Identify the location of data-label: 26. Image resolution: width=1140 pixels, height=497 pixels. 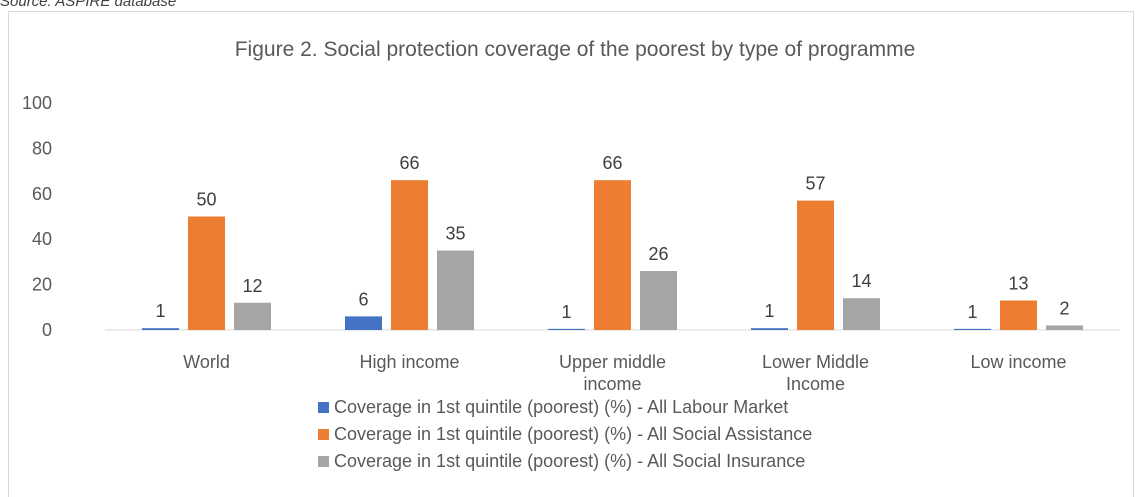
(658, 254).